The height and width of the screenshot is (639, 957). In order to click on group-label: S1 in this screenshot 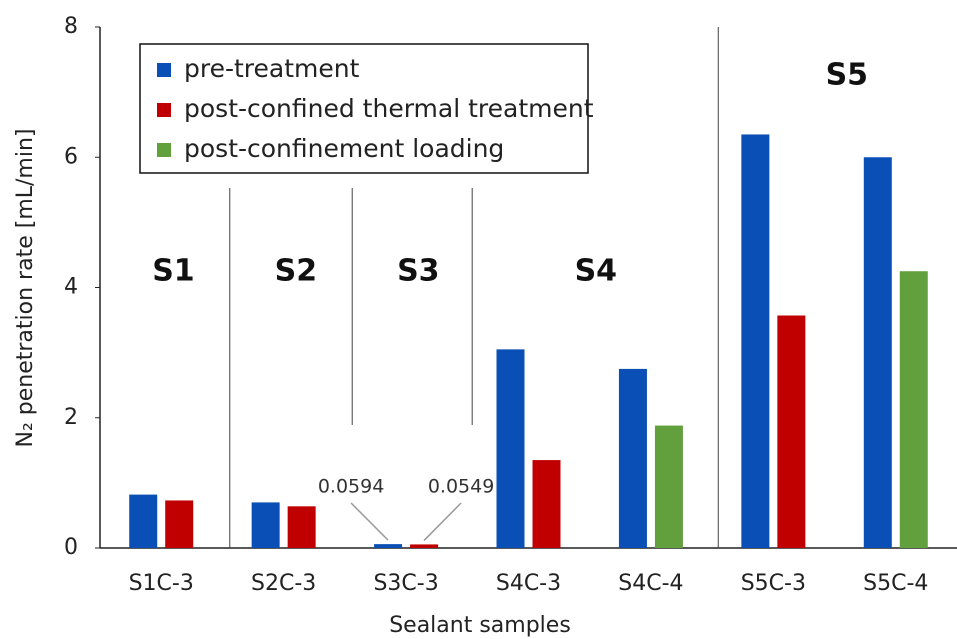, I will do `click(173, 271)`.